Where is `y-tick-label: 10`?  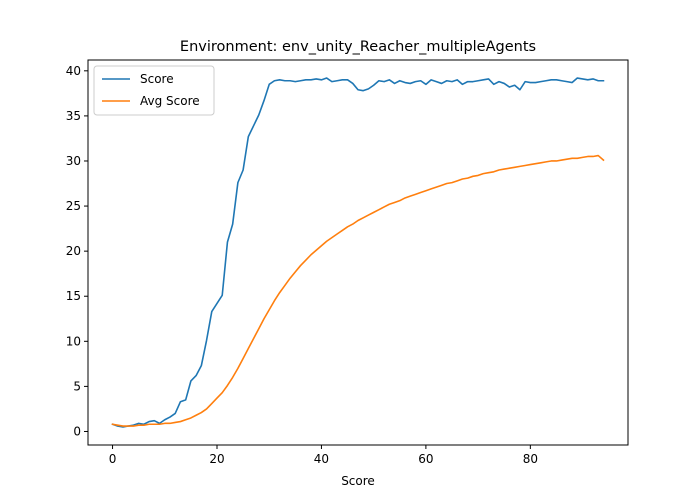
y-tick-label: 10 is located at coordinates (73, 341).